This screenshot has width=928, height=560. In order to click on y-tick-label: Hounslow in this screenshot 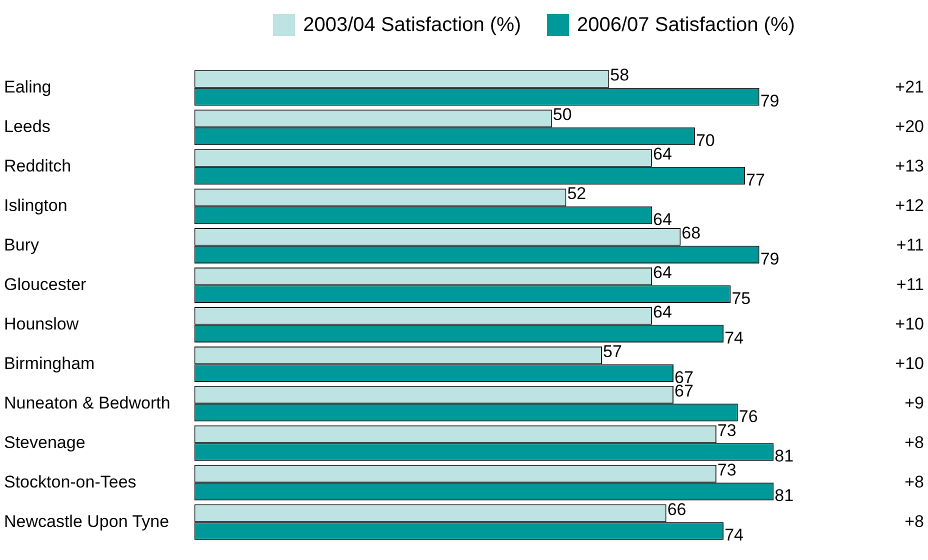, I will do `click(42, 324)`.